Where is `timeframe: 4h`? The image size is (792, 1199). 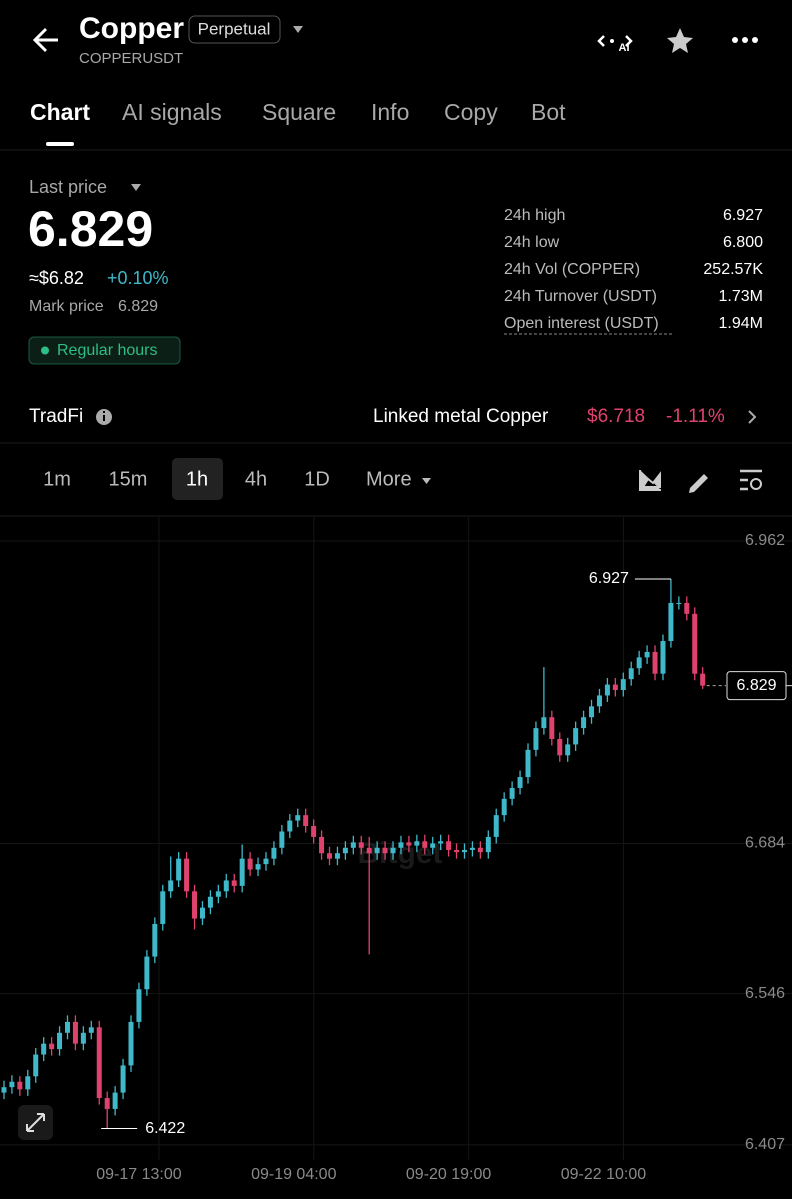 timeframe: 4h is located at coordinates (256, 479).